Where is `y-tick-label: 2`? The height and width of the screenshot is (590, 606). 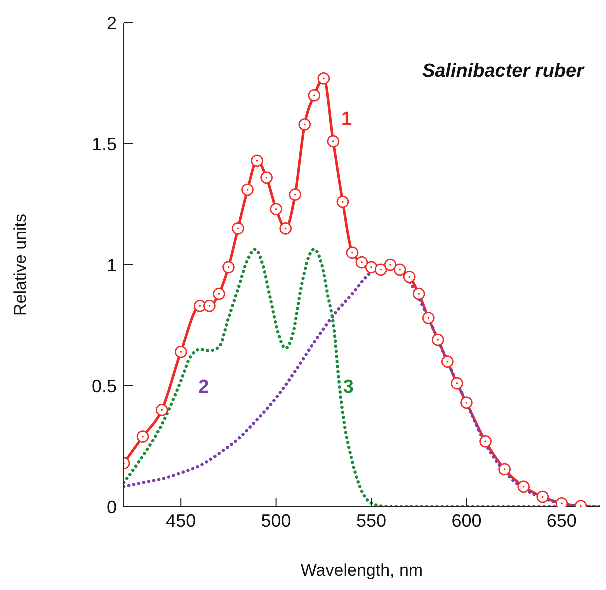 y-tick-label: 2 is located at coordinates (111, 23).